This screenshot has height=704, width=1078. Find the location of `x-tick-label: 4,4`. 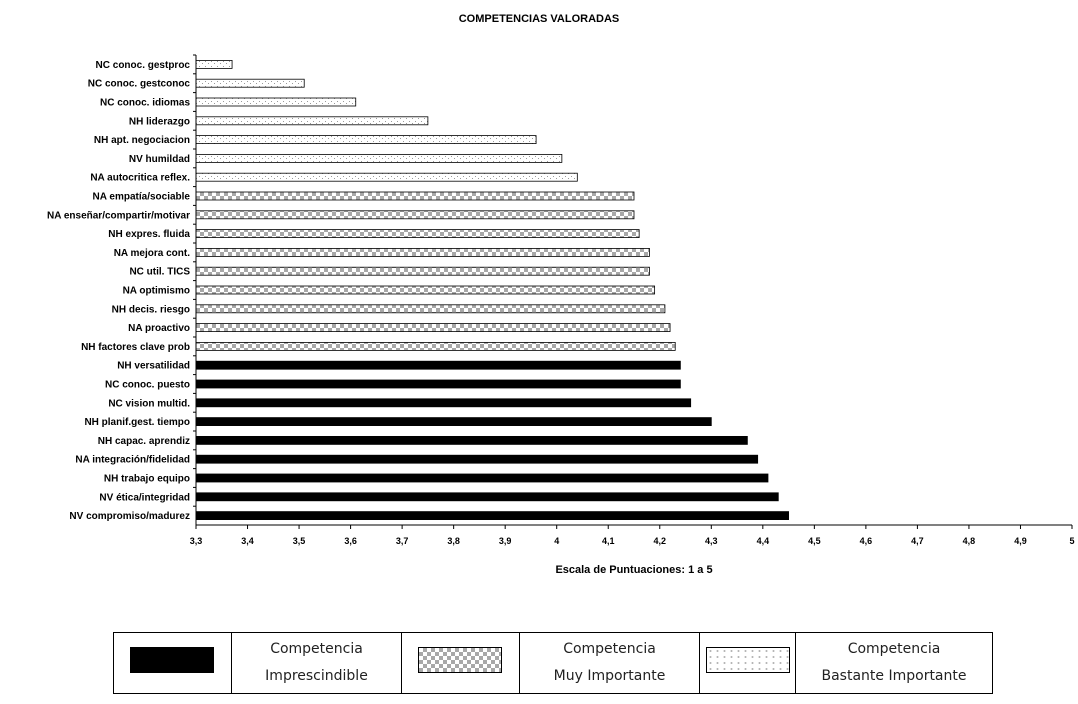

x-tick-label: 4,4 is located at coordinates (763, 541).